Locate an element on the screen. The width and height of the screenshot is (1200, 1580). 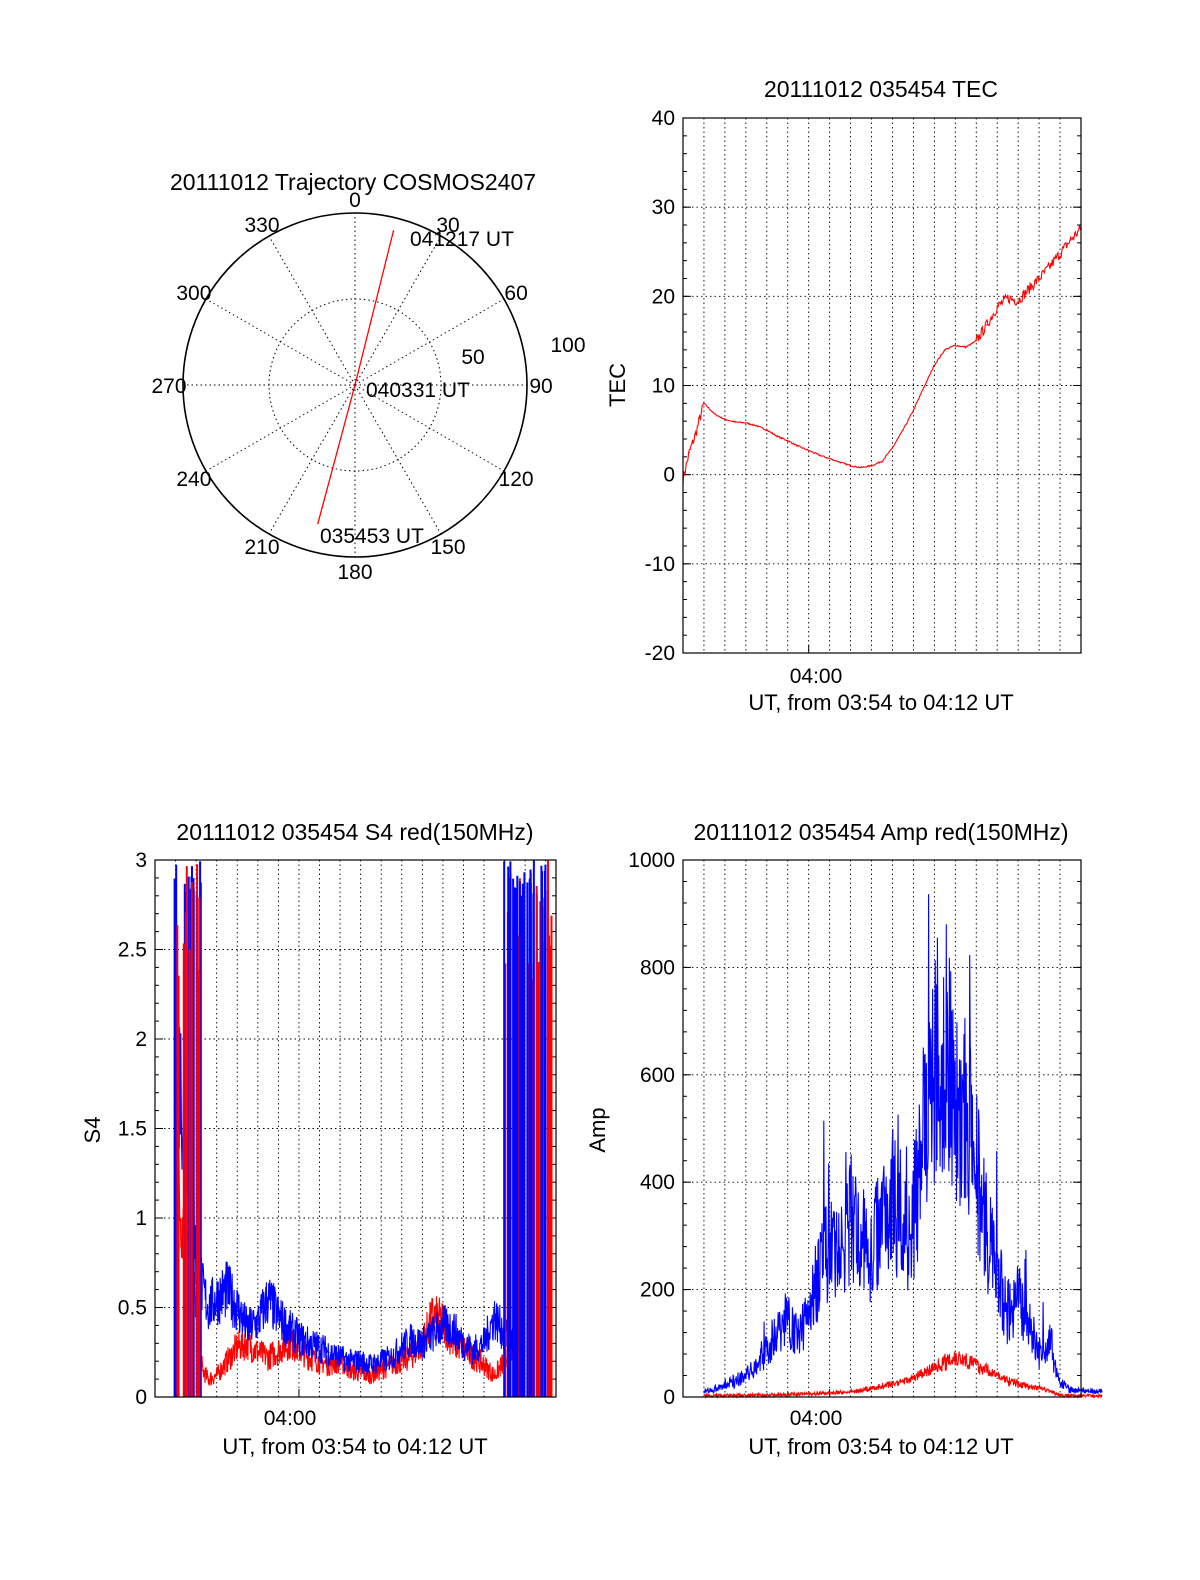
s4-y-tick-label: 2 is located at coordinates (141, 1039).